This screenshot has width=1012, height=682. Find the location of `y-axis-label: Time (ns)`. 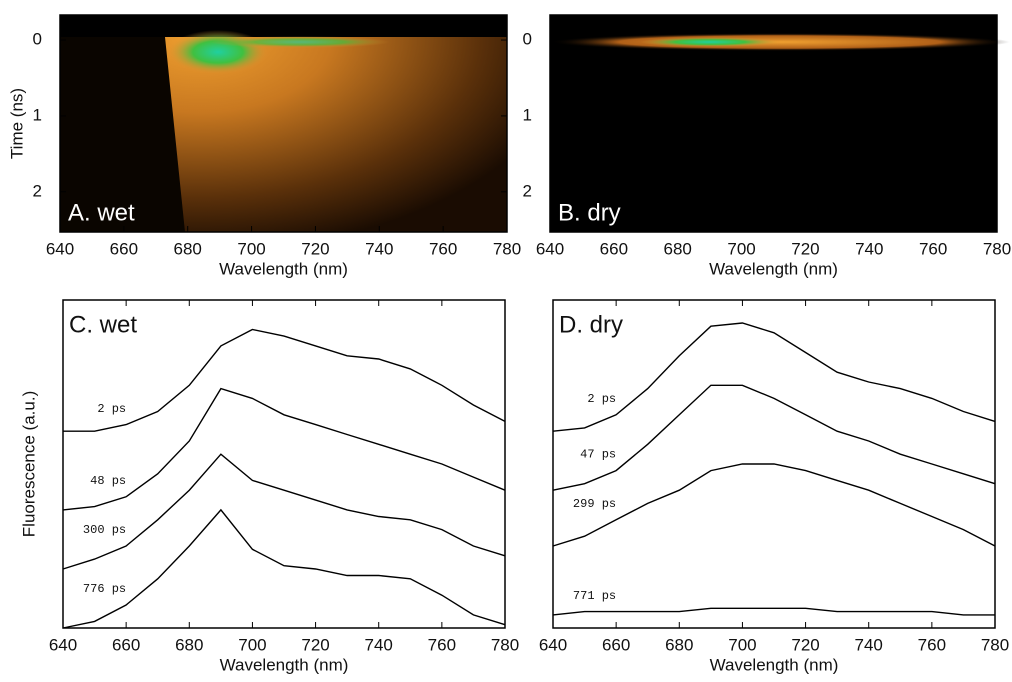

y-axis-label: Time (ns) is located at coordinates (16, 123).